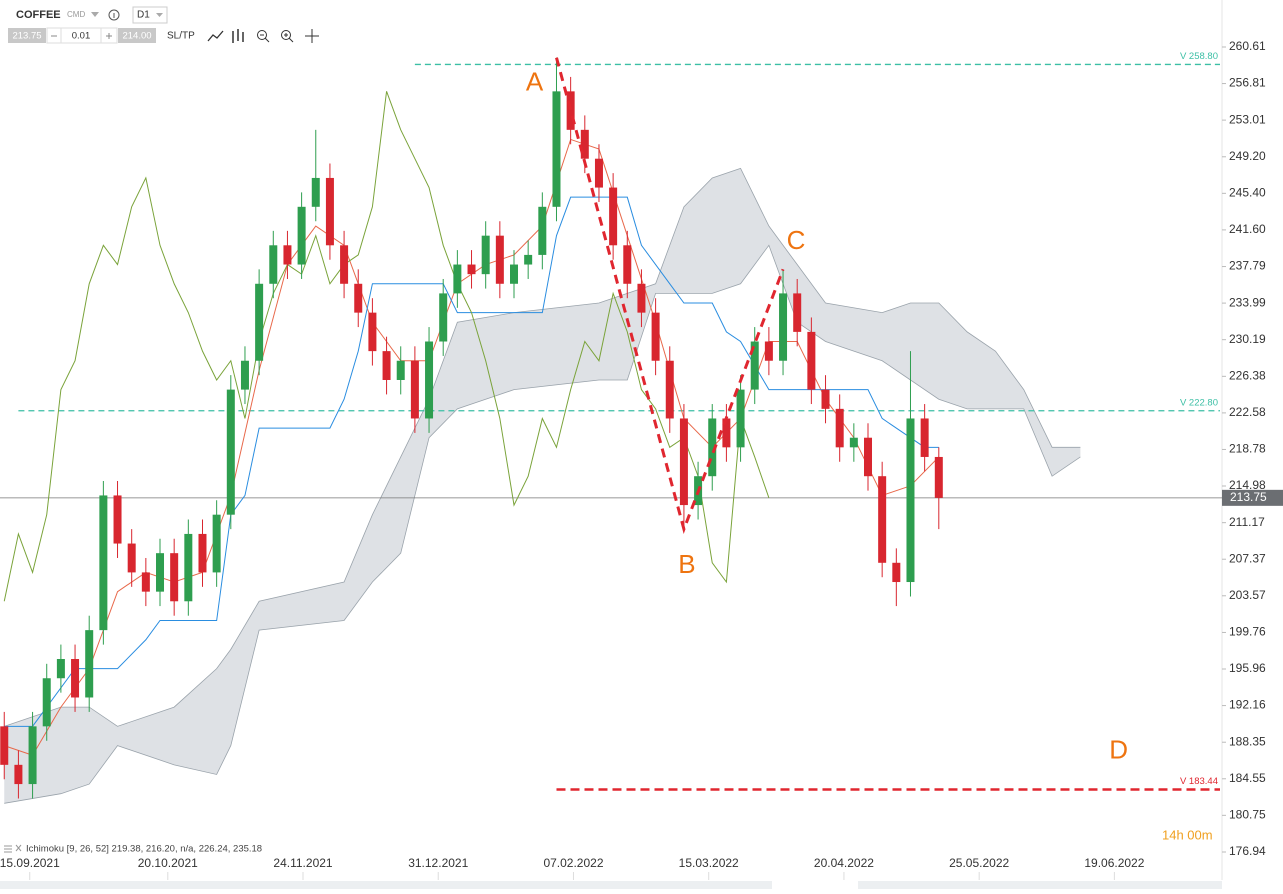 The height and width of the screenshot is (894, 1283). I want to click on sltp: SL/TP, so click(181, 36).